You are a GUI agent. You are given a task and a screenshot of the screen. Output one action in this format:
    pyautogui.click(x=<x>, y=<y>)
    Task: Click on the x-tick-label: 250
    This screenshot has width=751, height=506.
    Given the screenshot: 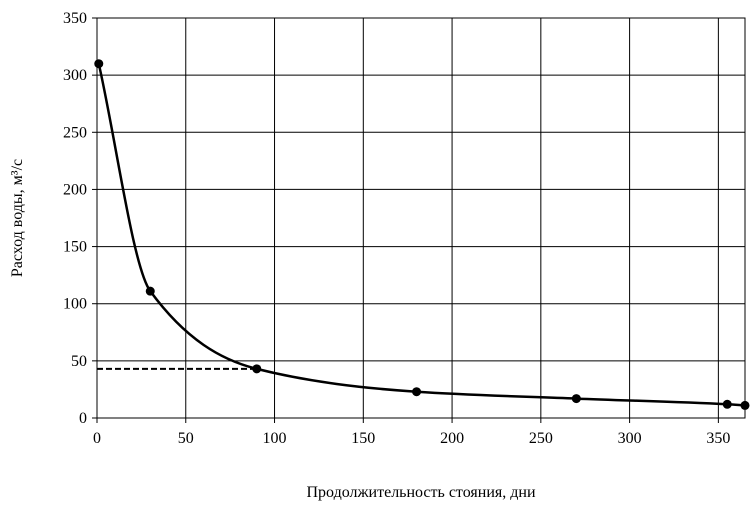 What is the action you would take?
    pyautogui.click(x=541, y=438)
    